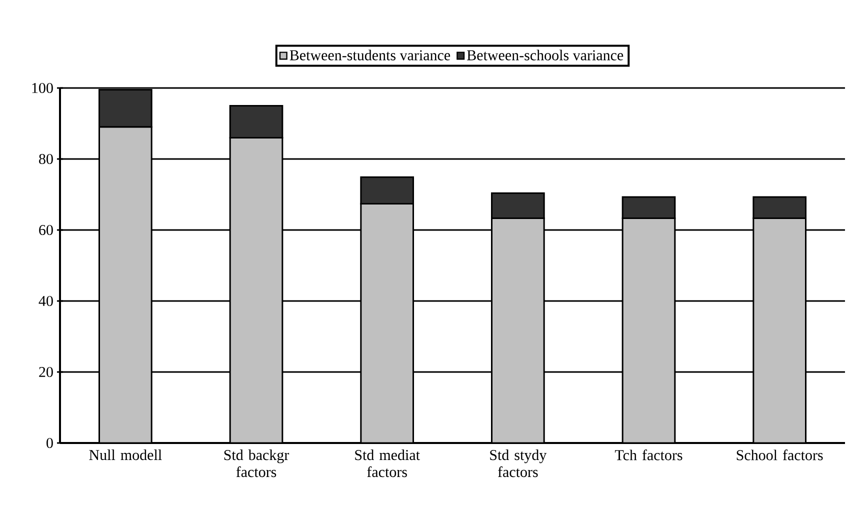 The image size is (850, 523). What do you see at coordinates (125, 455) in the screenshot?
I see `x-tick-label: Null modell` at bounding box center [125, 455].